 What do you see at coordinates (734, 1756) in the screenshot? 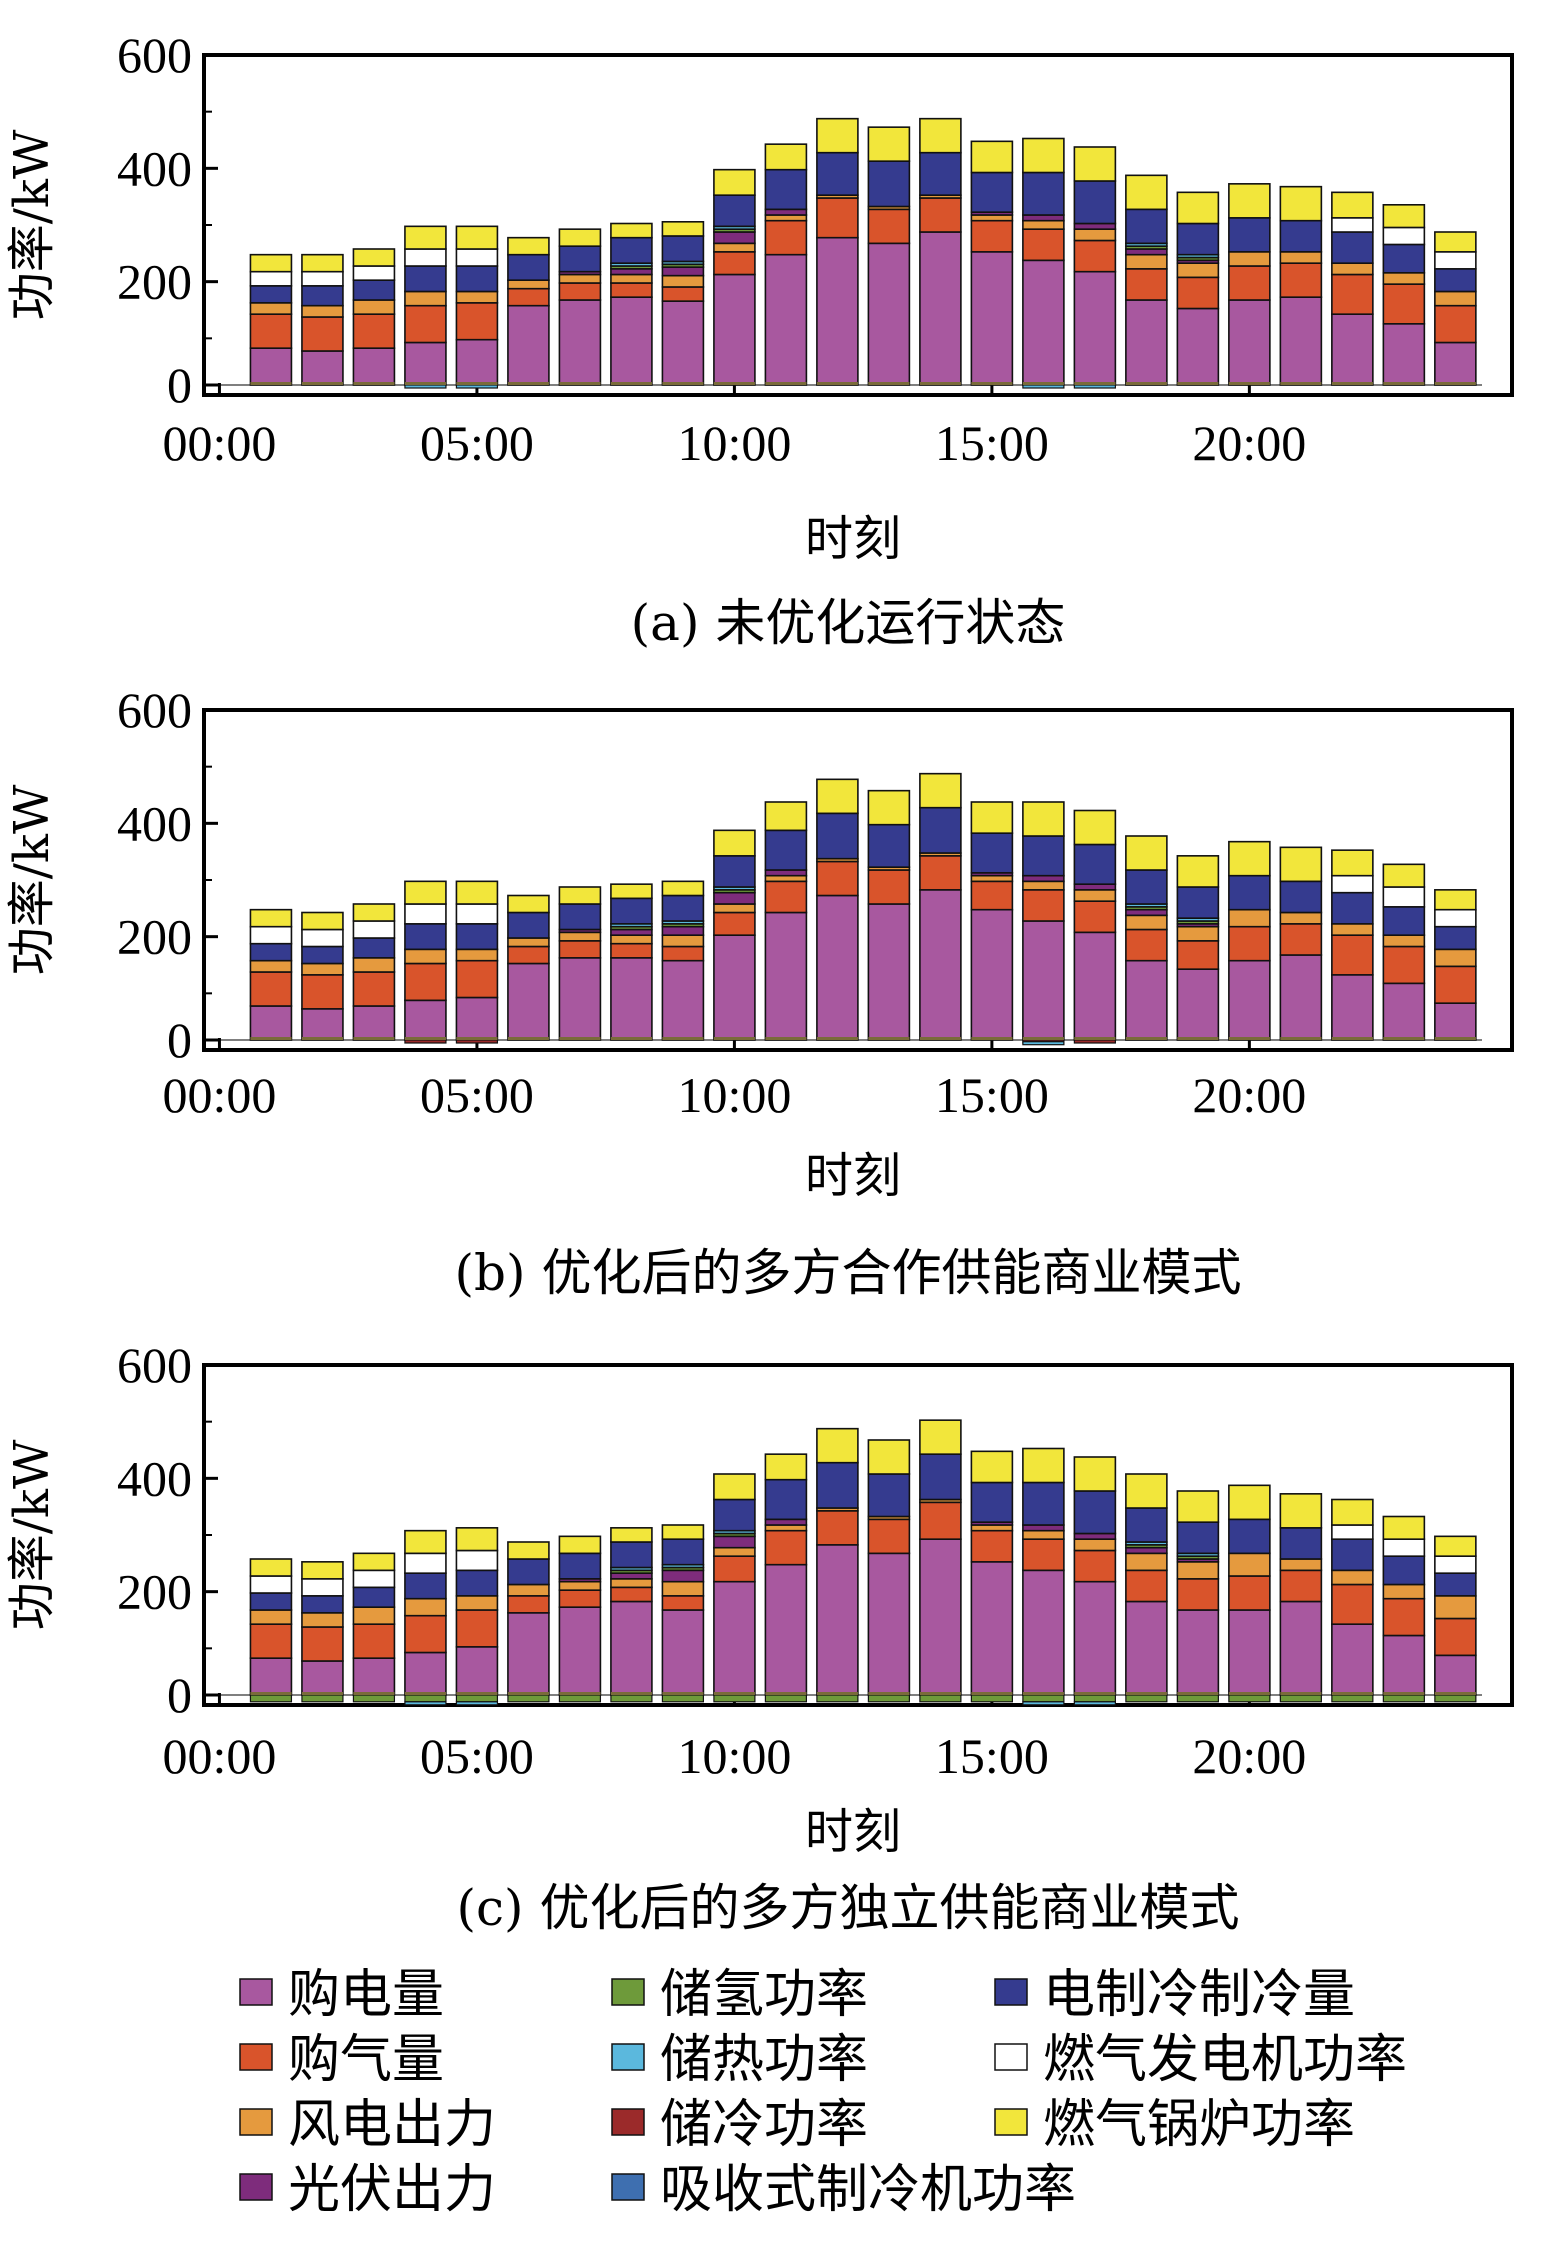
I see `x-tick-label: 10:00` at bounding box center [734, 1756].